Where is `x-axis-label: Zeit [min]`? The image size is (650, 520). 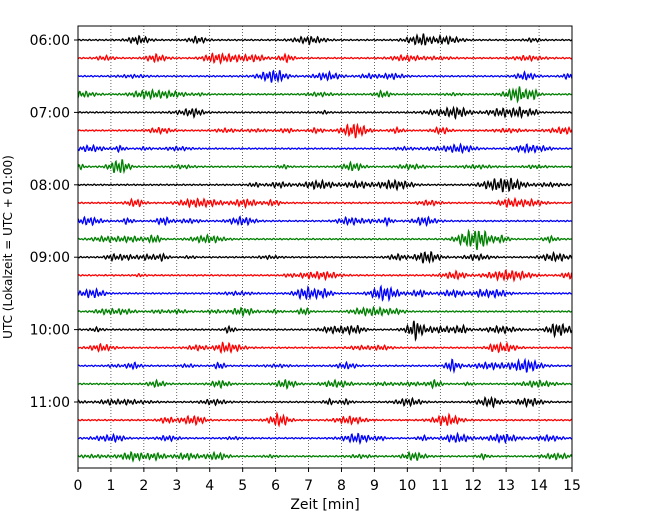 x-axis-label: Zeit [min] is located at coordinates (324, 505).